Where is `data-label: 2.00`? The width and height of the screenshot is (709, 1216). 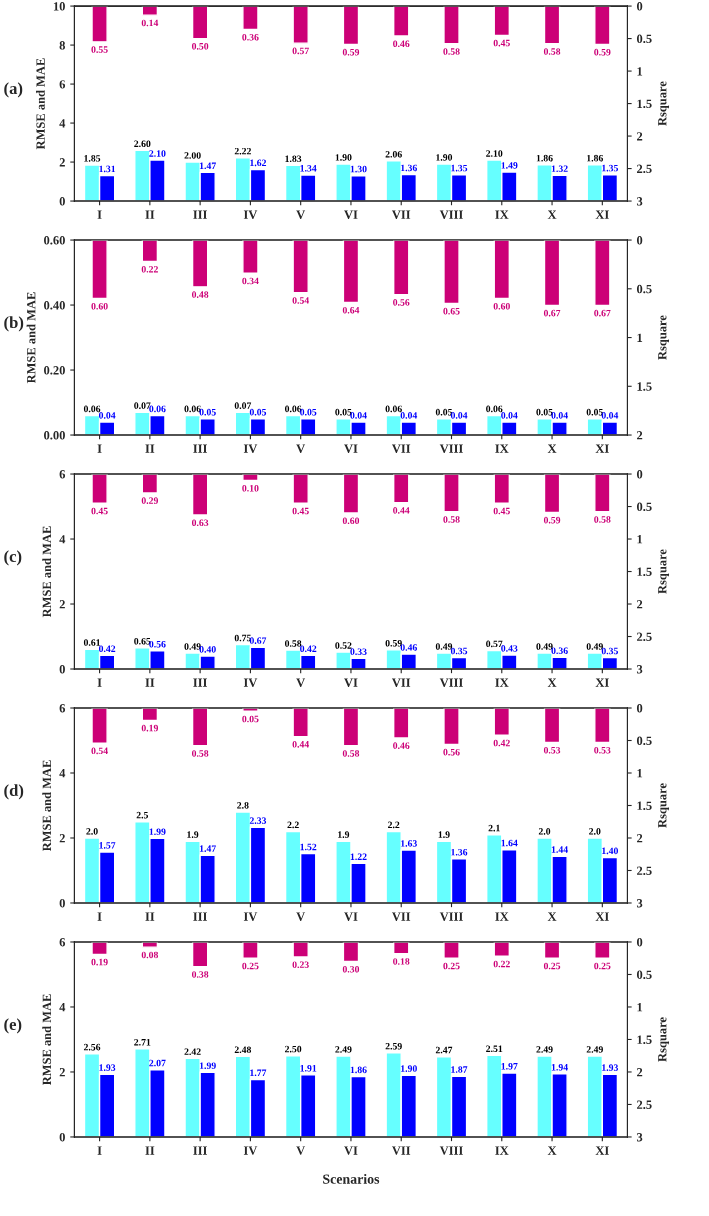
data-label: 2.00 is located at coordinates (192, 155).